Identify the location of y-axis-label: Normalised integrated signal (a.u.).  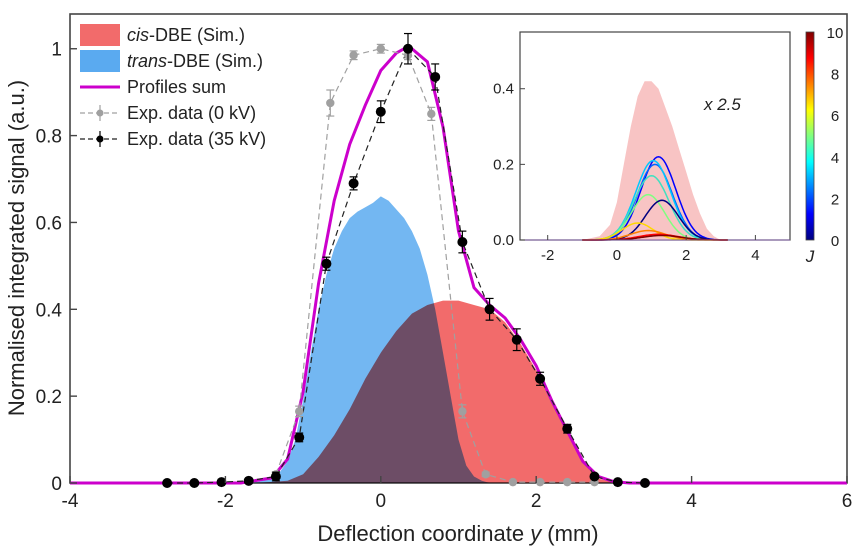
(16, 248).